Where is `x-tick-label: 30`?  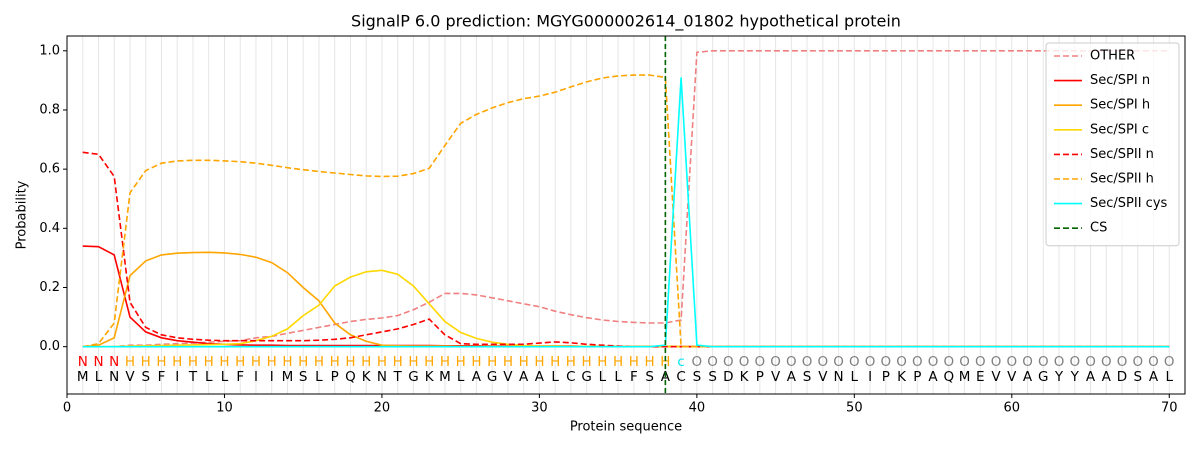
x-tick-label: 30 is located at coordinates (539, 408).